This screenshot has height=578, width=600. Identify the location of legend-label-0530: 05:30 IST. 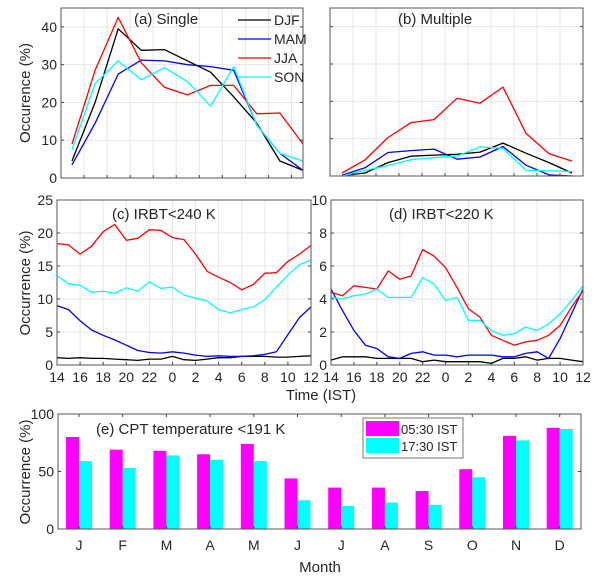
(429, 429).